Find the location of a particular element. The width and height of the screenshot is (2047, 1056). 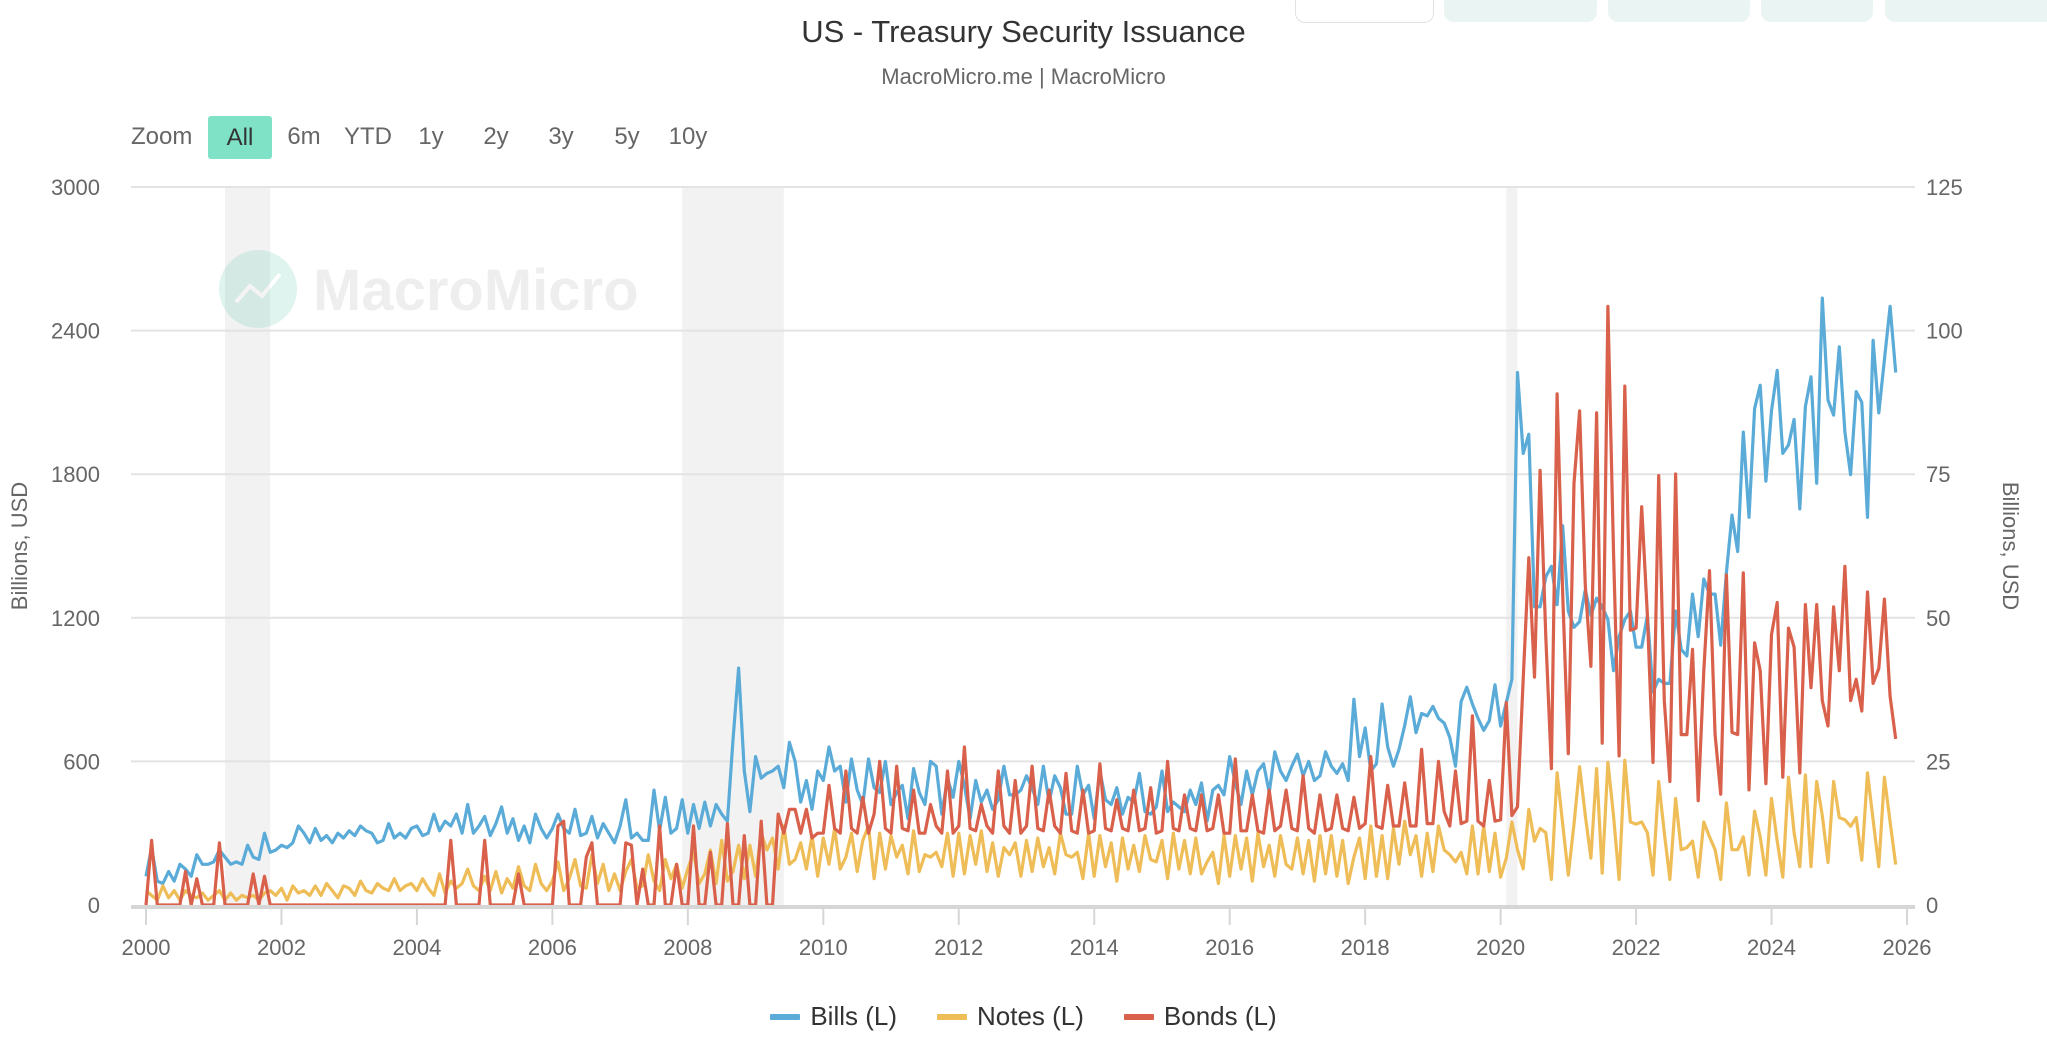

legend-item-bonds: Bonds (L) is located at coordinates (1200, 1016).